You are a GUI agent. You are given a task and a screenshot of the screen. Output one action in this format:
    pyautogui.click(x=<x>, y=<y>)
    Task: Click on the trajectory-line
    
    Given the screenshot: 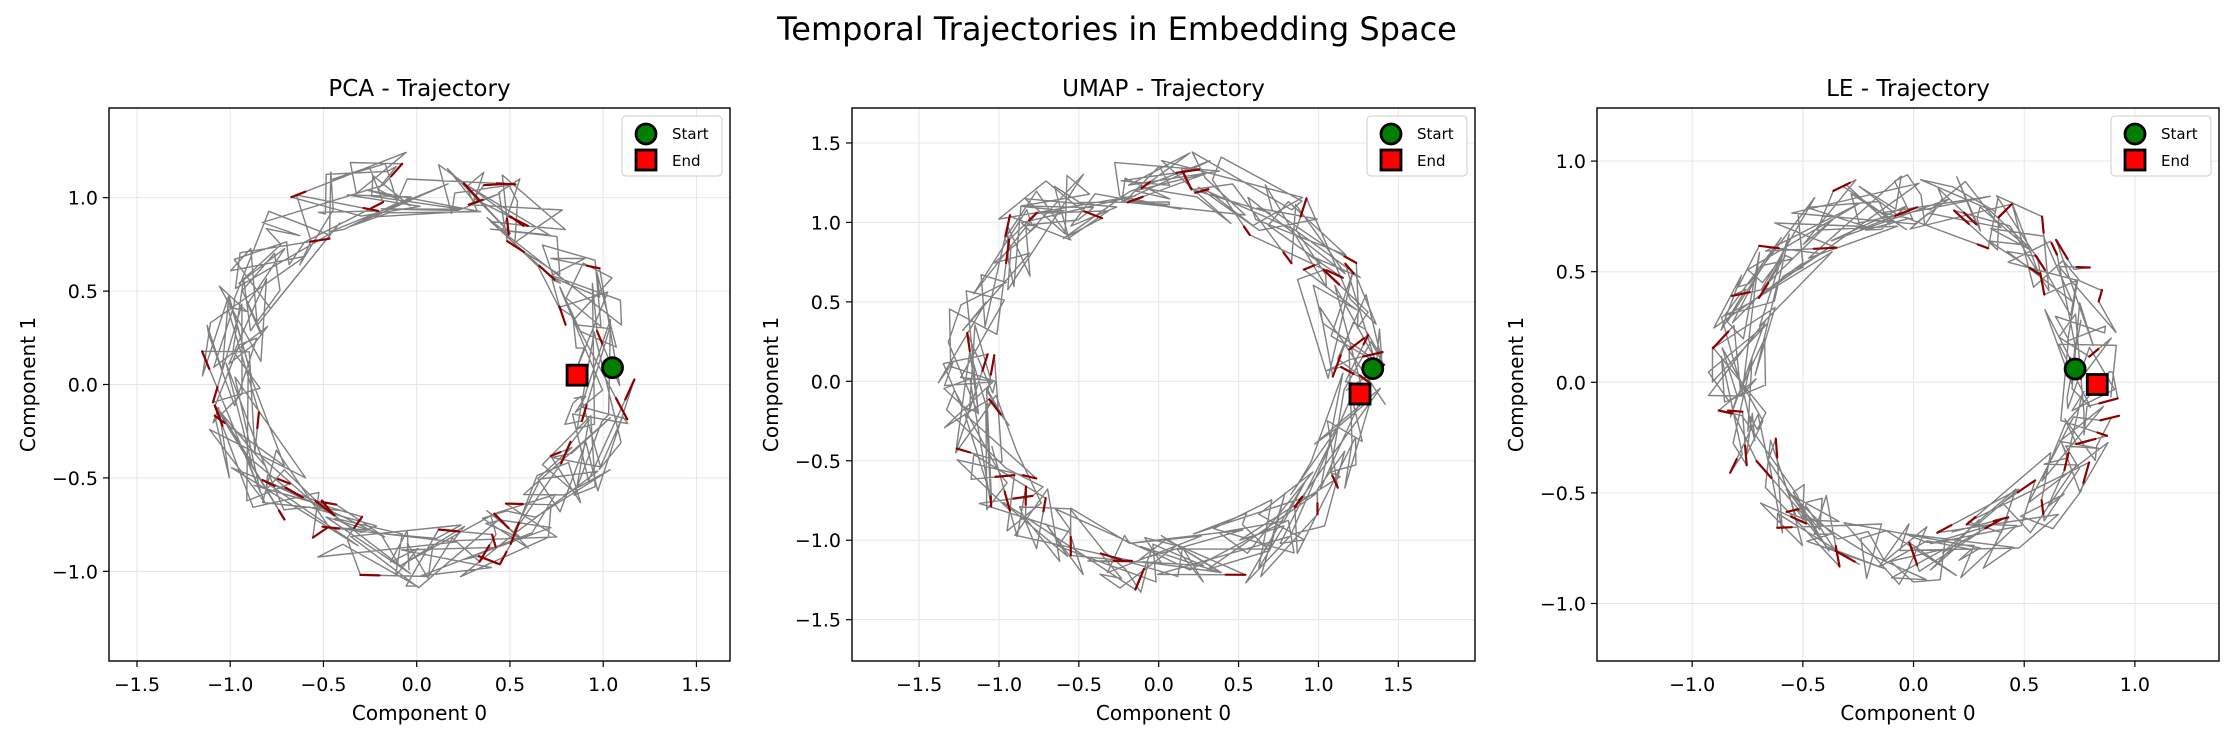 What is the action you would take?
    pyautogui.click(x=1913, y=379)
    